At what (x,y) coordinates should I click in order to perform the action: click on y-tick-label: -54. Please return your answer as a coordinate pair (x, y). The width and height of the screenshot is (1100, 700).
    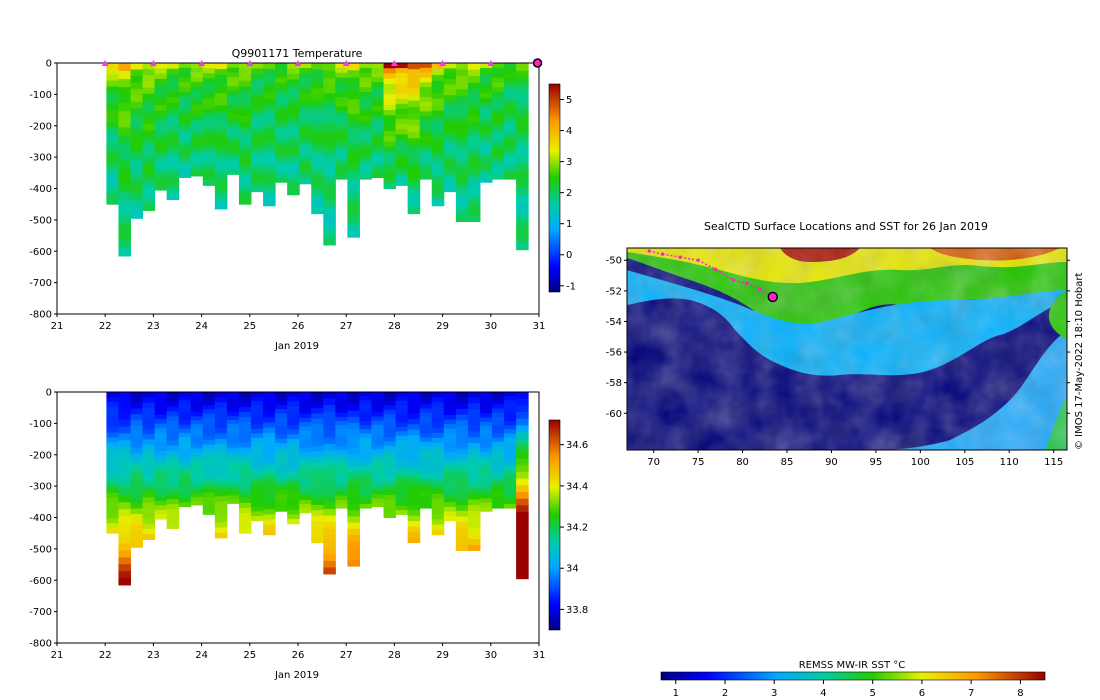
    Looking at the image, I should click on (614, 322).